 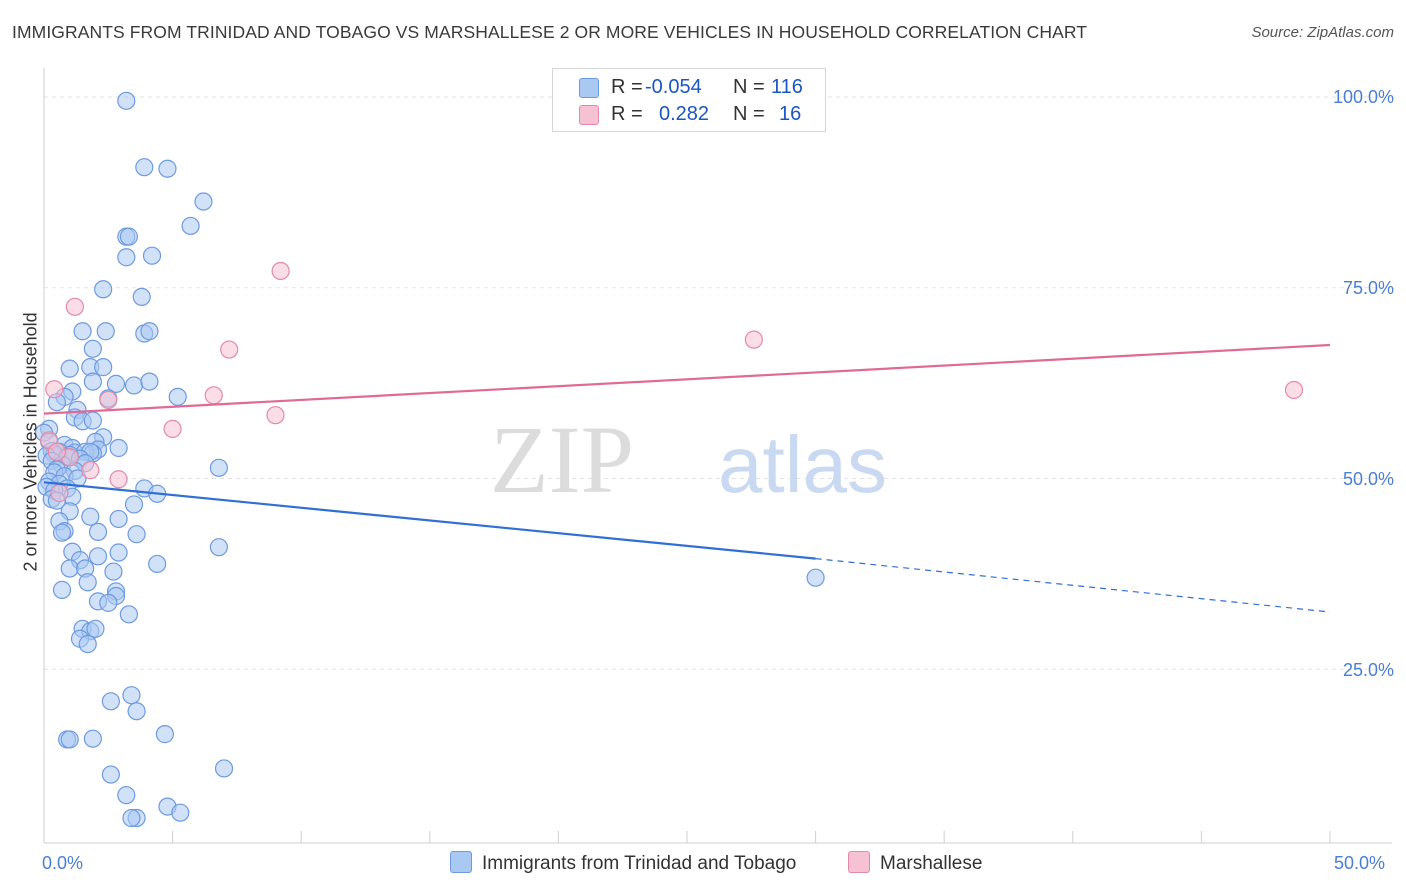 I want to click on bottom-legend-trinidad: Immigrants from Trinidad and Tobago, so click(x=623, y=863).